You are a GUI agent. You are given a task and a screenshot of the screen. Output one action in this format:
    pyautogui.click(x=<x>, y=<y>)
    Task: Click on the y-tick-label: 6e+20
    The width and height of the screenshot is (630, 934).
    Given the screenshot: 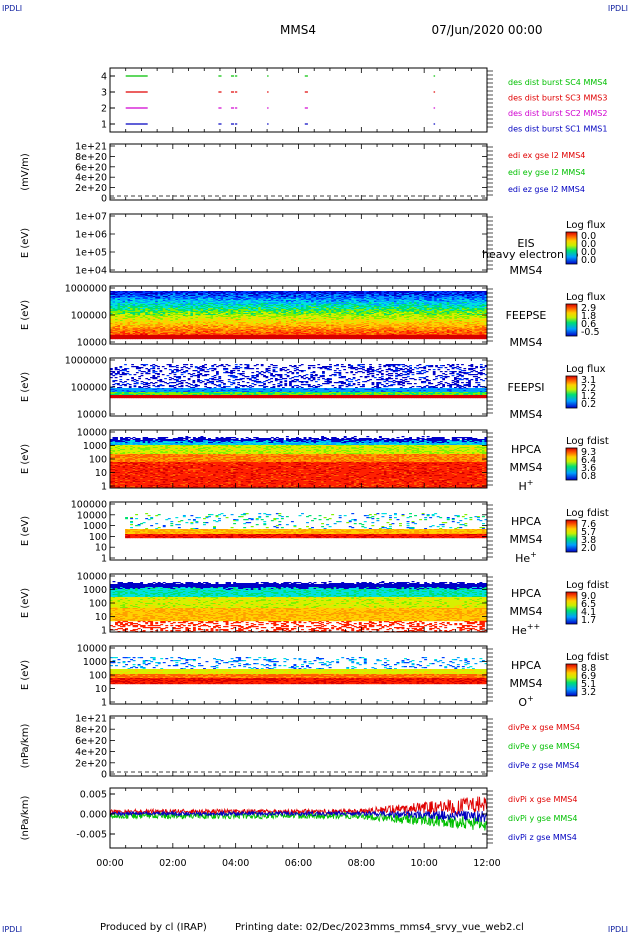 What is the action you would take?
    pyautogui.click(x=91, y=167)
    